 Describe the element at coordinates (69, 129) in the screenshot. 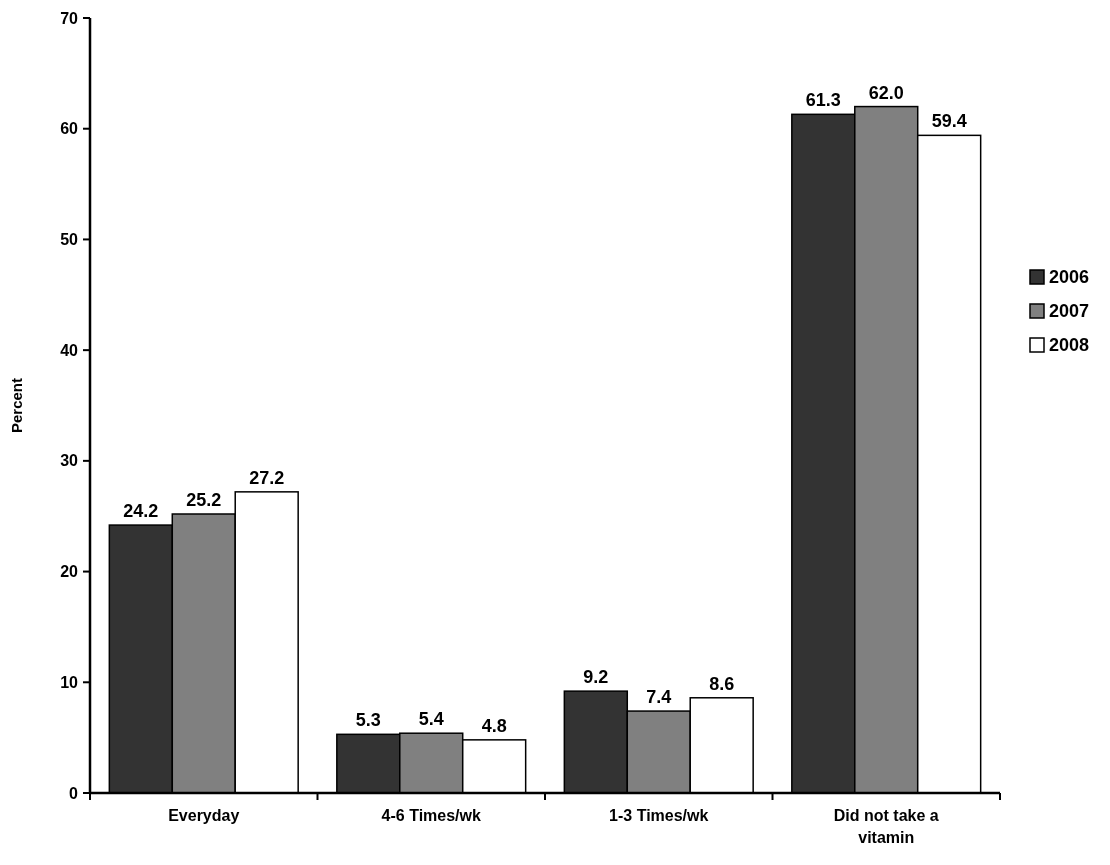

I see `y-tick-label: 60` at that location.